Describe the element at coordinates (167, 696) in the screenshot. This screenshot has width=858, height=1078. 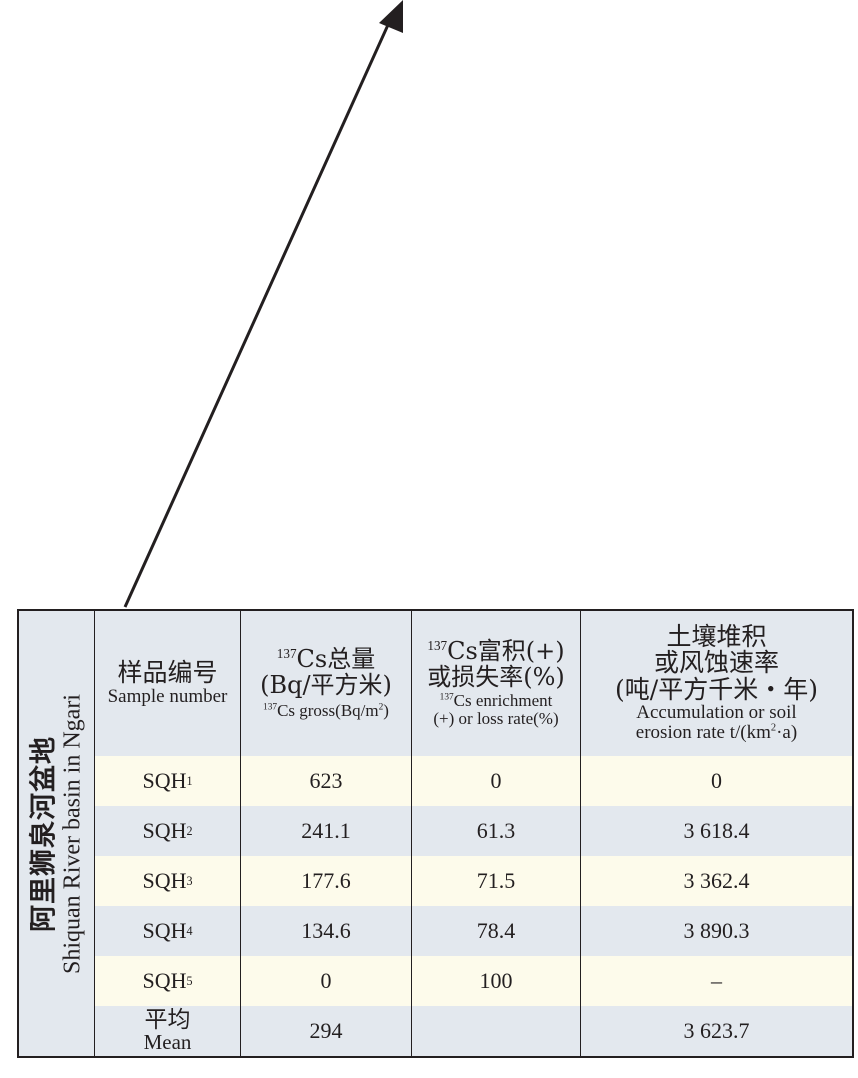
I see `header-sample-en: Sample number` at that location.